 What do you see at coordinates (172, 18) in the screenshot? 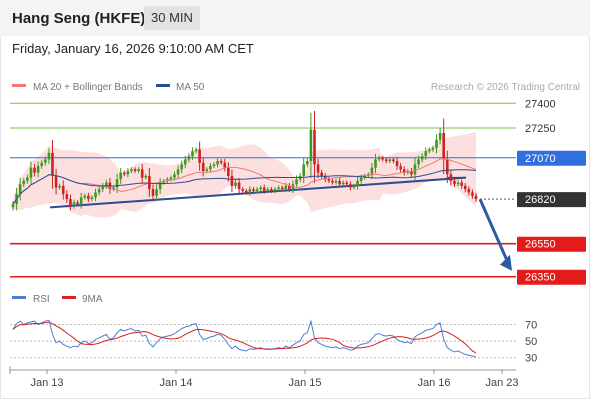
I see `period-selector: 30 MIN` at bounding box center [172, 18].